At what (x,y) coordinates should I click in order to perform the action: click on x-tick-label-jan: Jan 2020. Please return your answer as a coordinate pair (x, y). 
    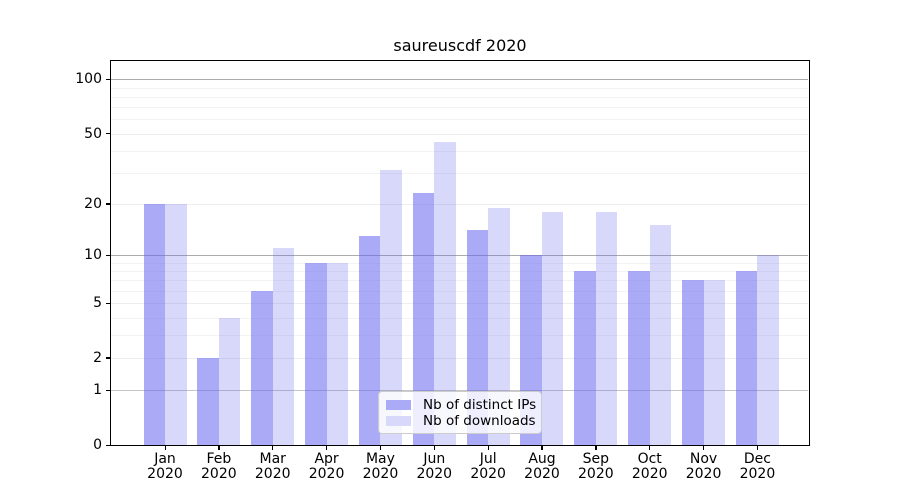
    Looking at the image, I should click on (165, 466).